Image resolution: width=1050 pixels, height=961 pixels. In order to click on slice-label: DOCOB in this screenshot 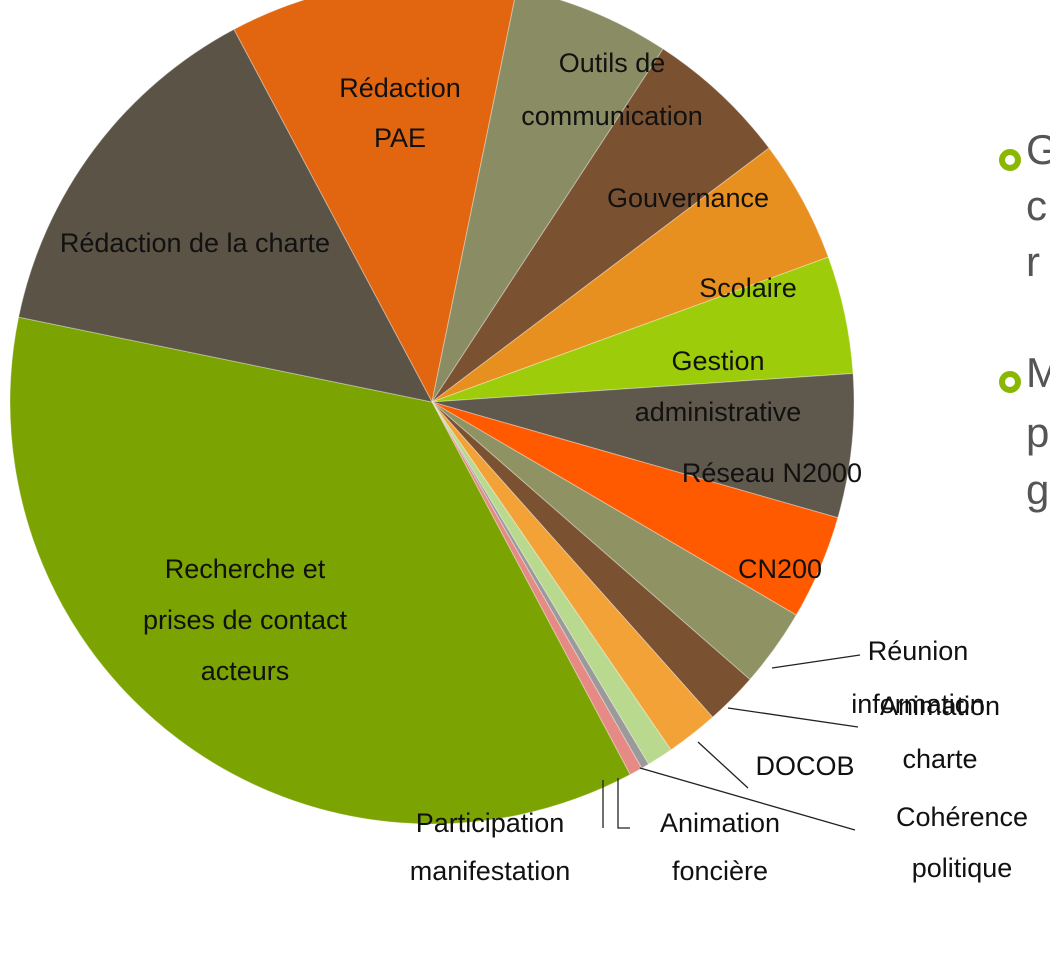, I will do `click(804, 766)`.